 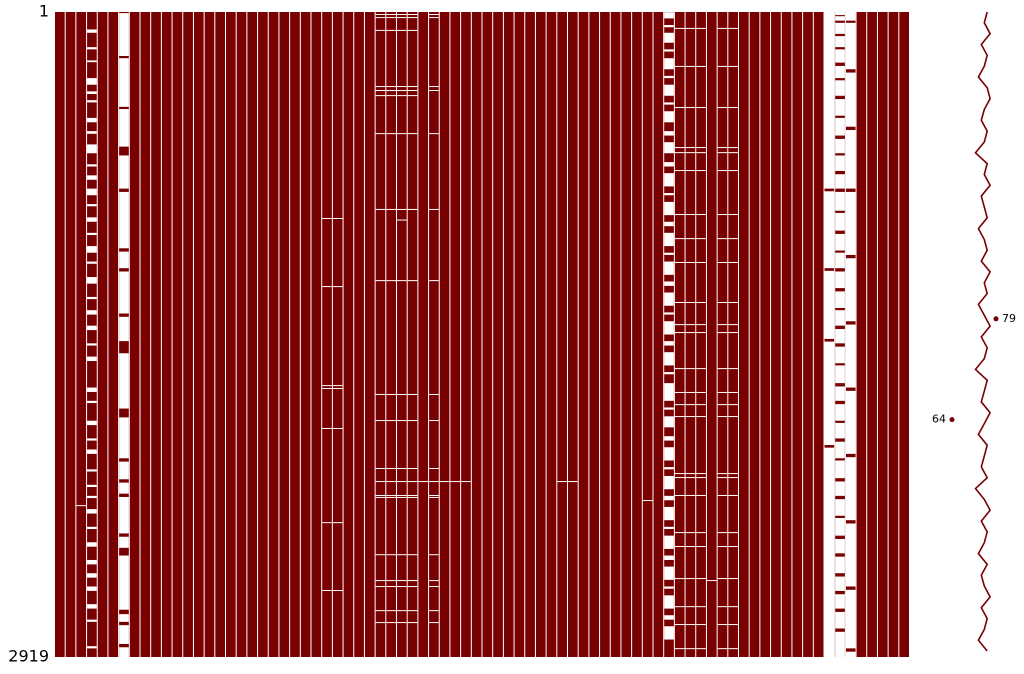 What do you see at coordinates (28, 656) in the screenshot?
I see `y-tick-label: 2919` at bounding box center [28, 656].